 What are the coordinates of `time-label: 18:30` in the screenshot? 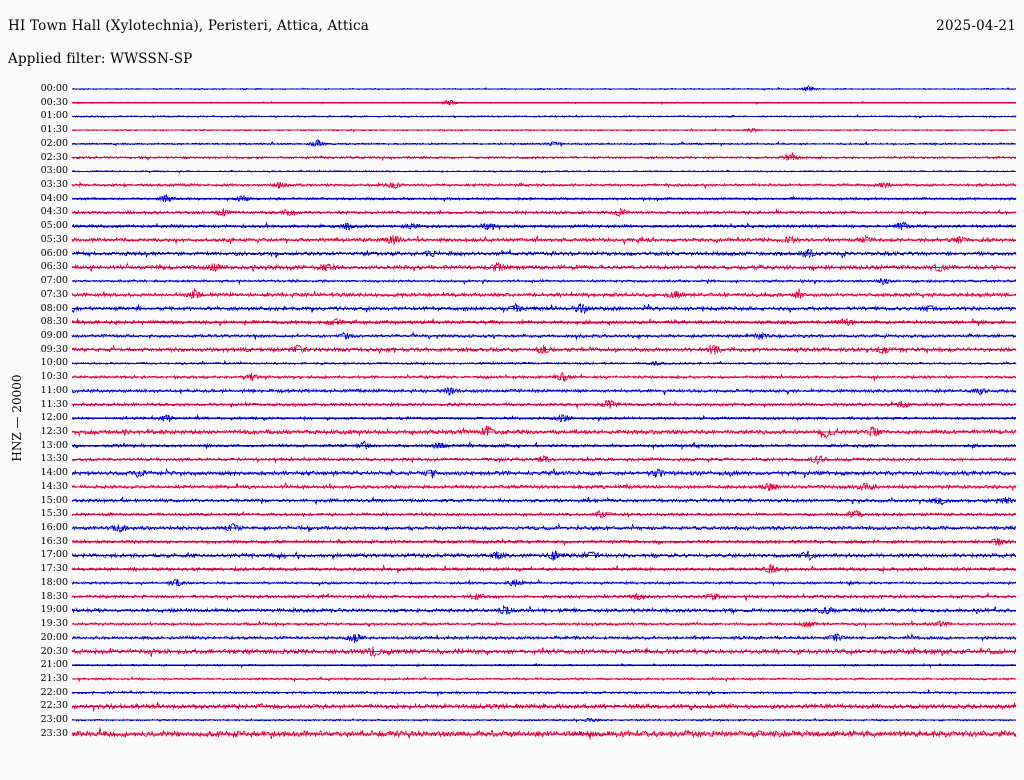 It's located at (54, 596).